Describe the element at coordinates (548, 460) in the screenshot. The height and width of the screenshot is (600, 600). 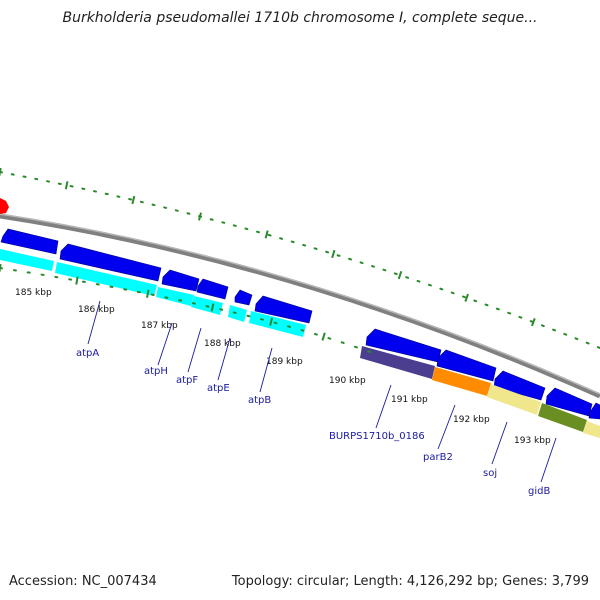
I see `leader-line-gidb` at that location.